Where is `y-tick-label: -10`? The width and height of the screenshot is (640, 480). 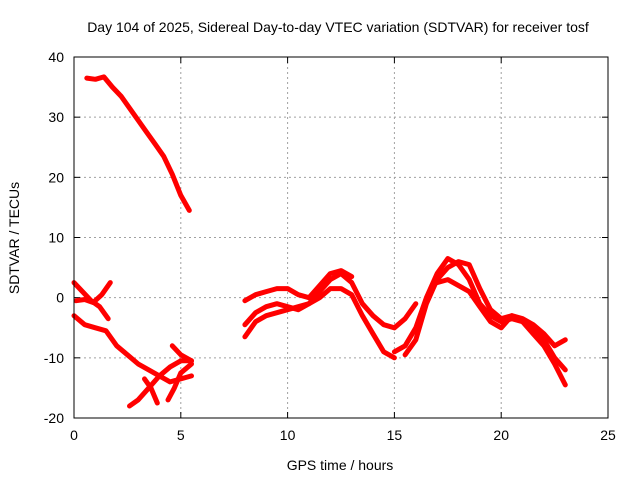
y-tick-label: -10 is located at coordinates (54, 358).